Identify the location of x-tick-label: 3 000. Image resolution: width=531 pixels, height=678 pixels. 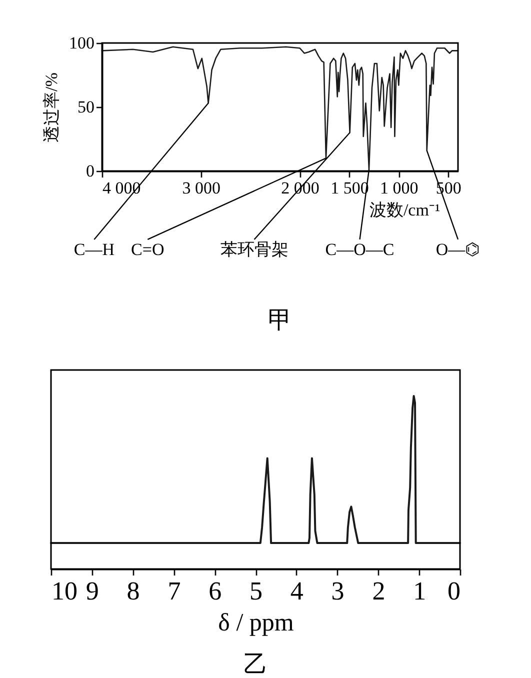
(201, 188).